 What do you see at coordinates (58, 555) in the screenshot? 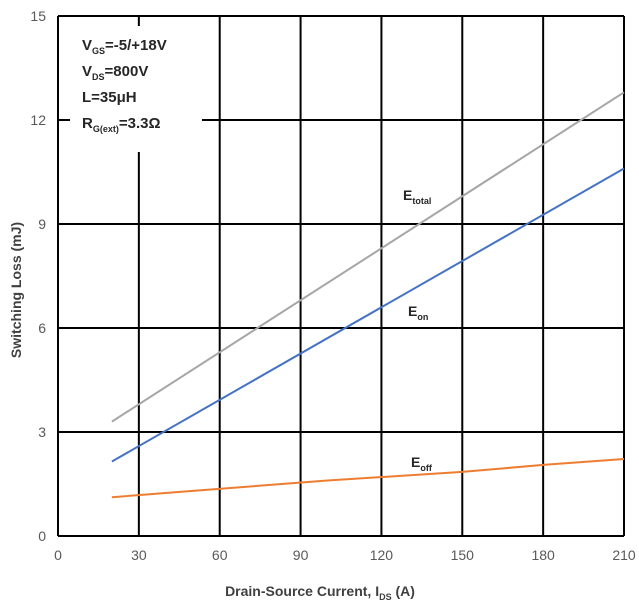
I see `x-tick-label: 0` at bounding box center [58, 555].